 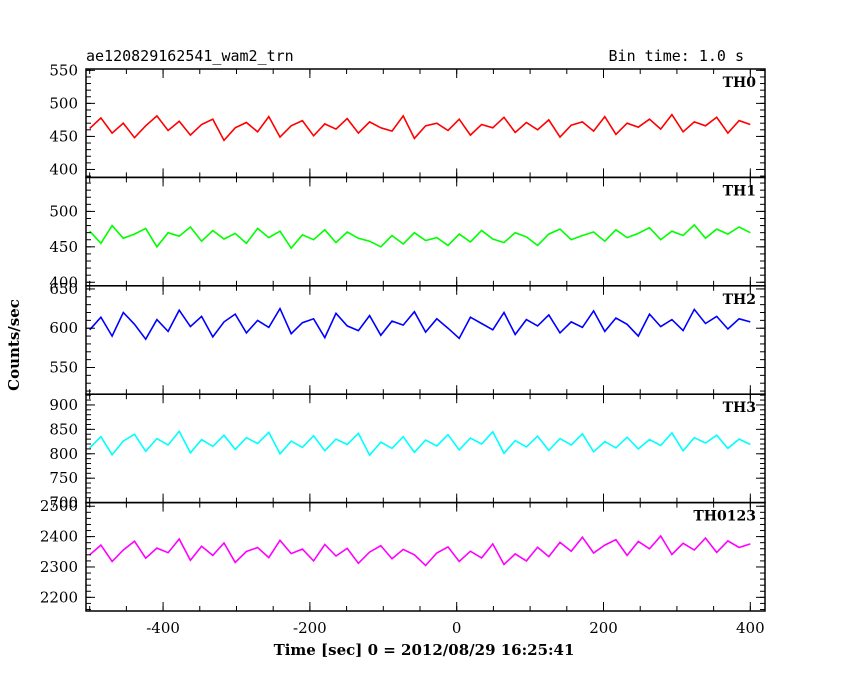 What do you see at coordinates (676, 56) in the screenshot?
I see `bin-time-label: Bin time: 1.0 s` at bounding box center [676, 56].